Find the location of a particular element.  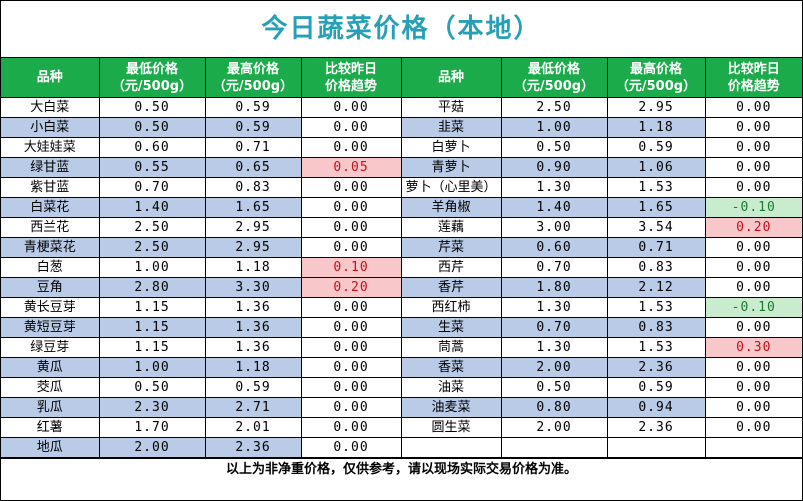

right-max-price-cell: 2.12 is located at coordinates (656, 287).